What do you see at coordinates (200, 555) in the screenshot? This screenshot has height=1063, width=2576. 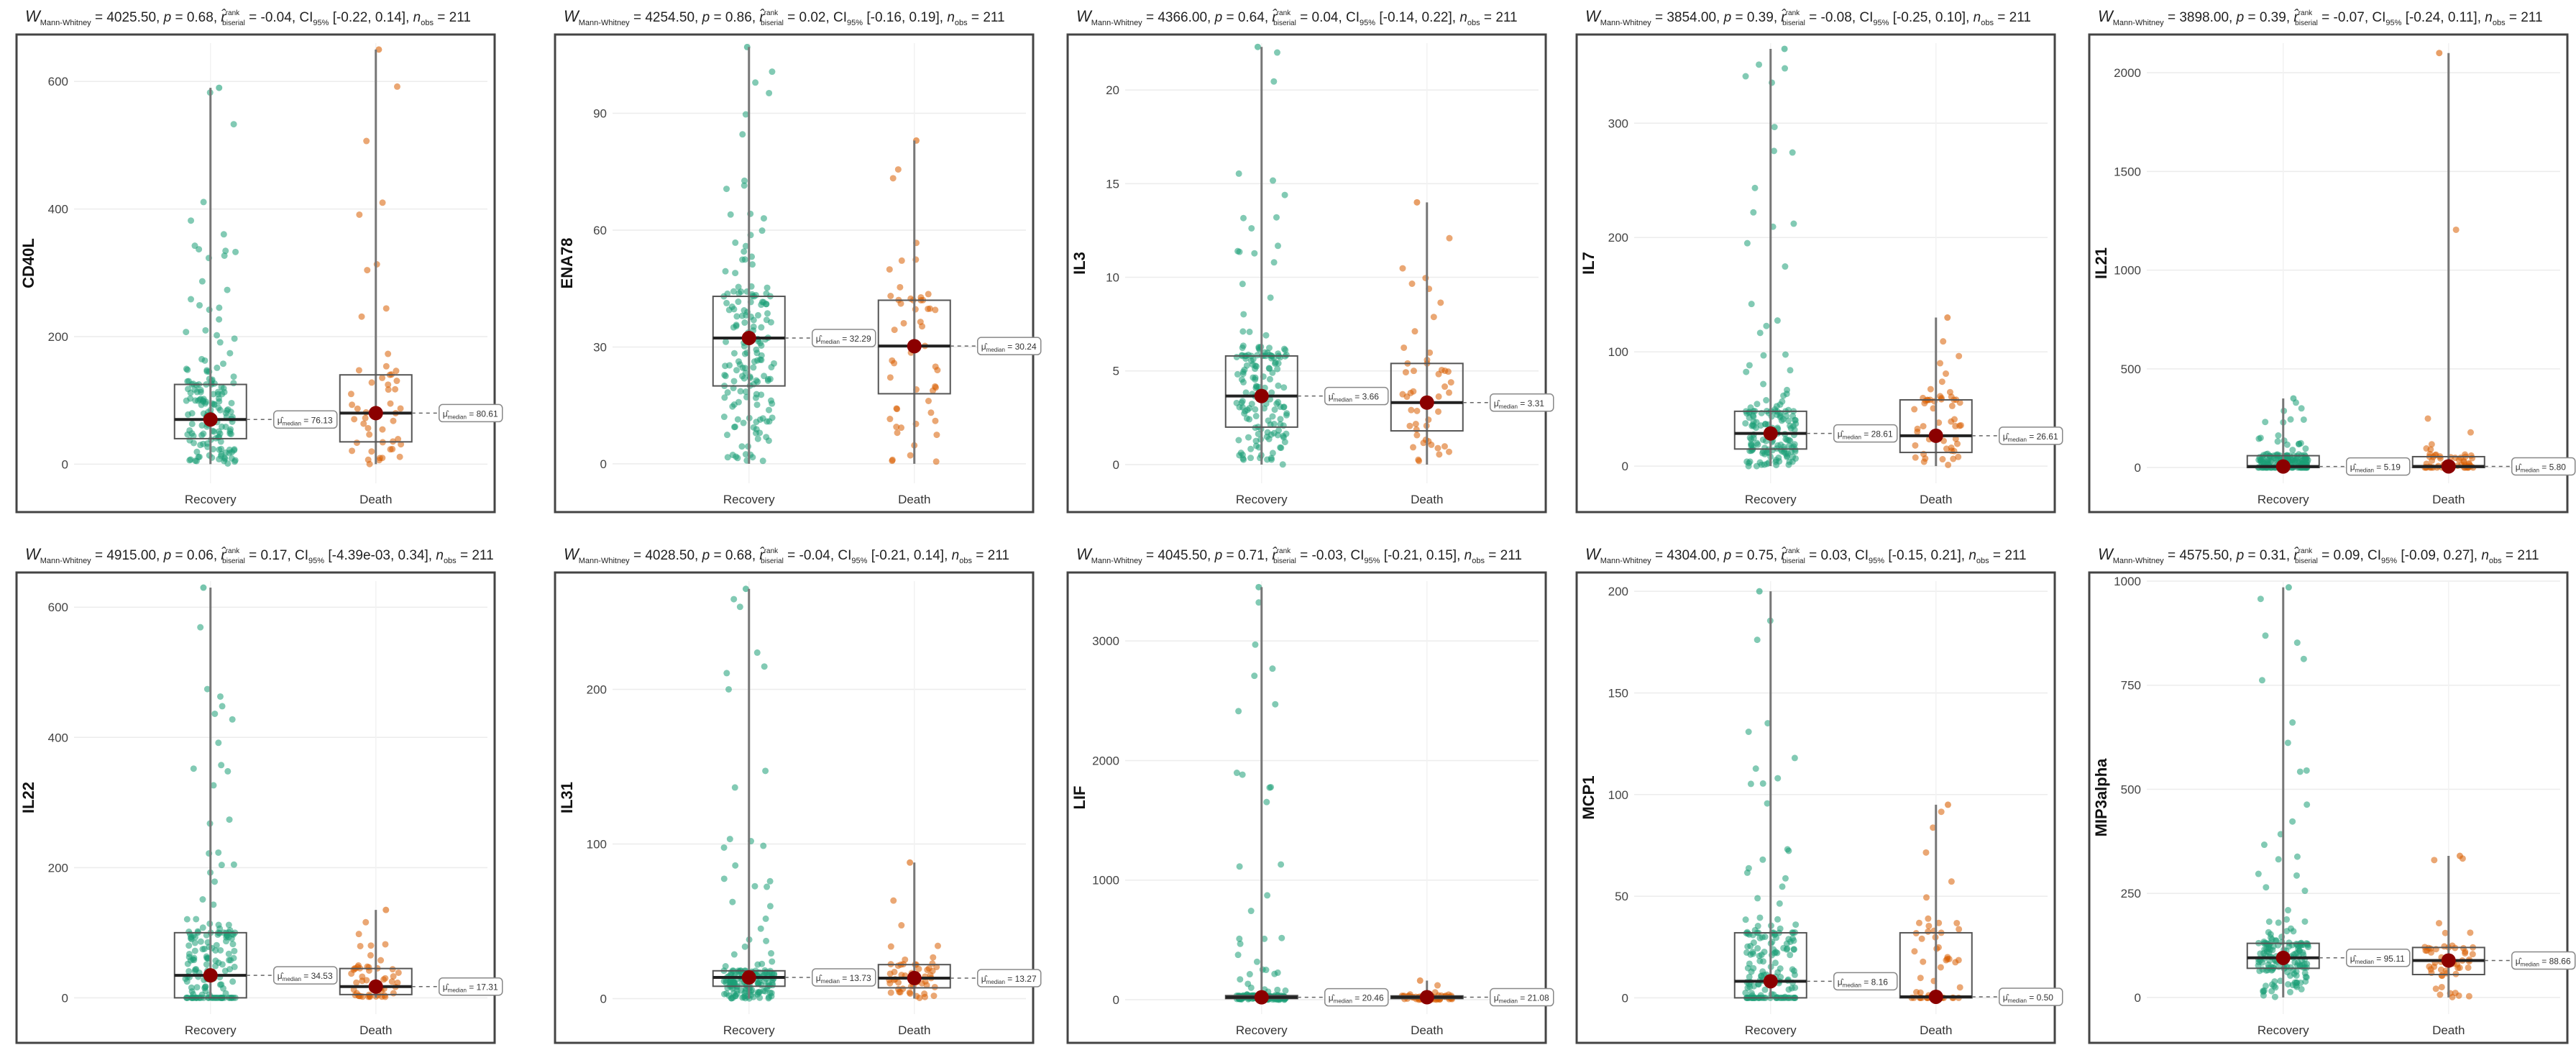 I see `text-part: 0.06` at bounding box center [200, 555].